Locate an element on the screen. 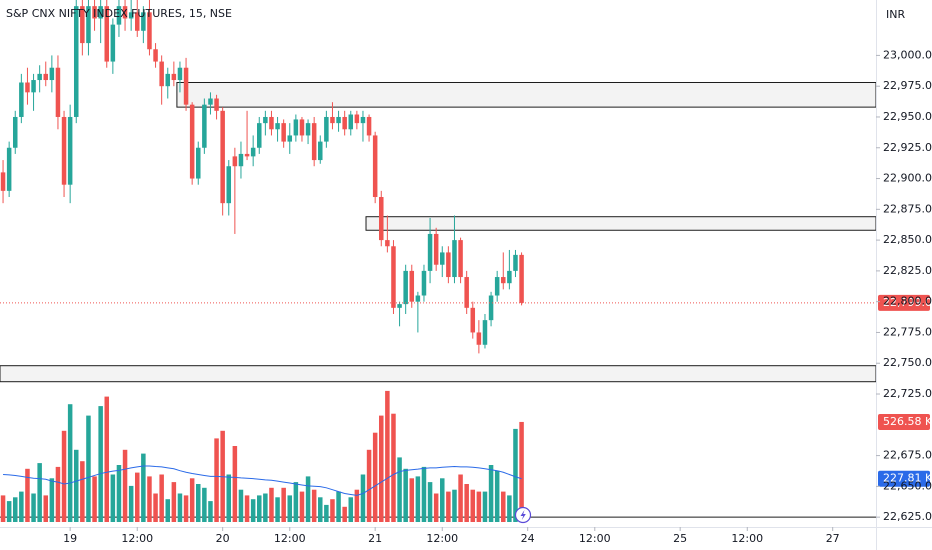 This screenshot has height=550, width=932. x-tick-label: 27 is located at coordinates (833, 538).